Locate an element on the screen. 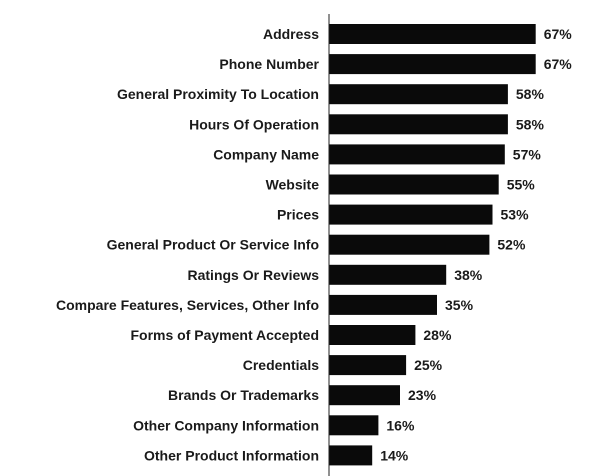 The width and height of the screenshot is (596, 476). category-label: Forms of Payment Accepted is located at coordinates (224, 335).